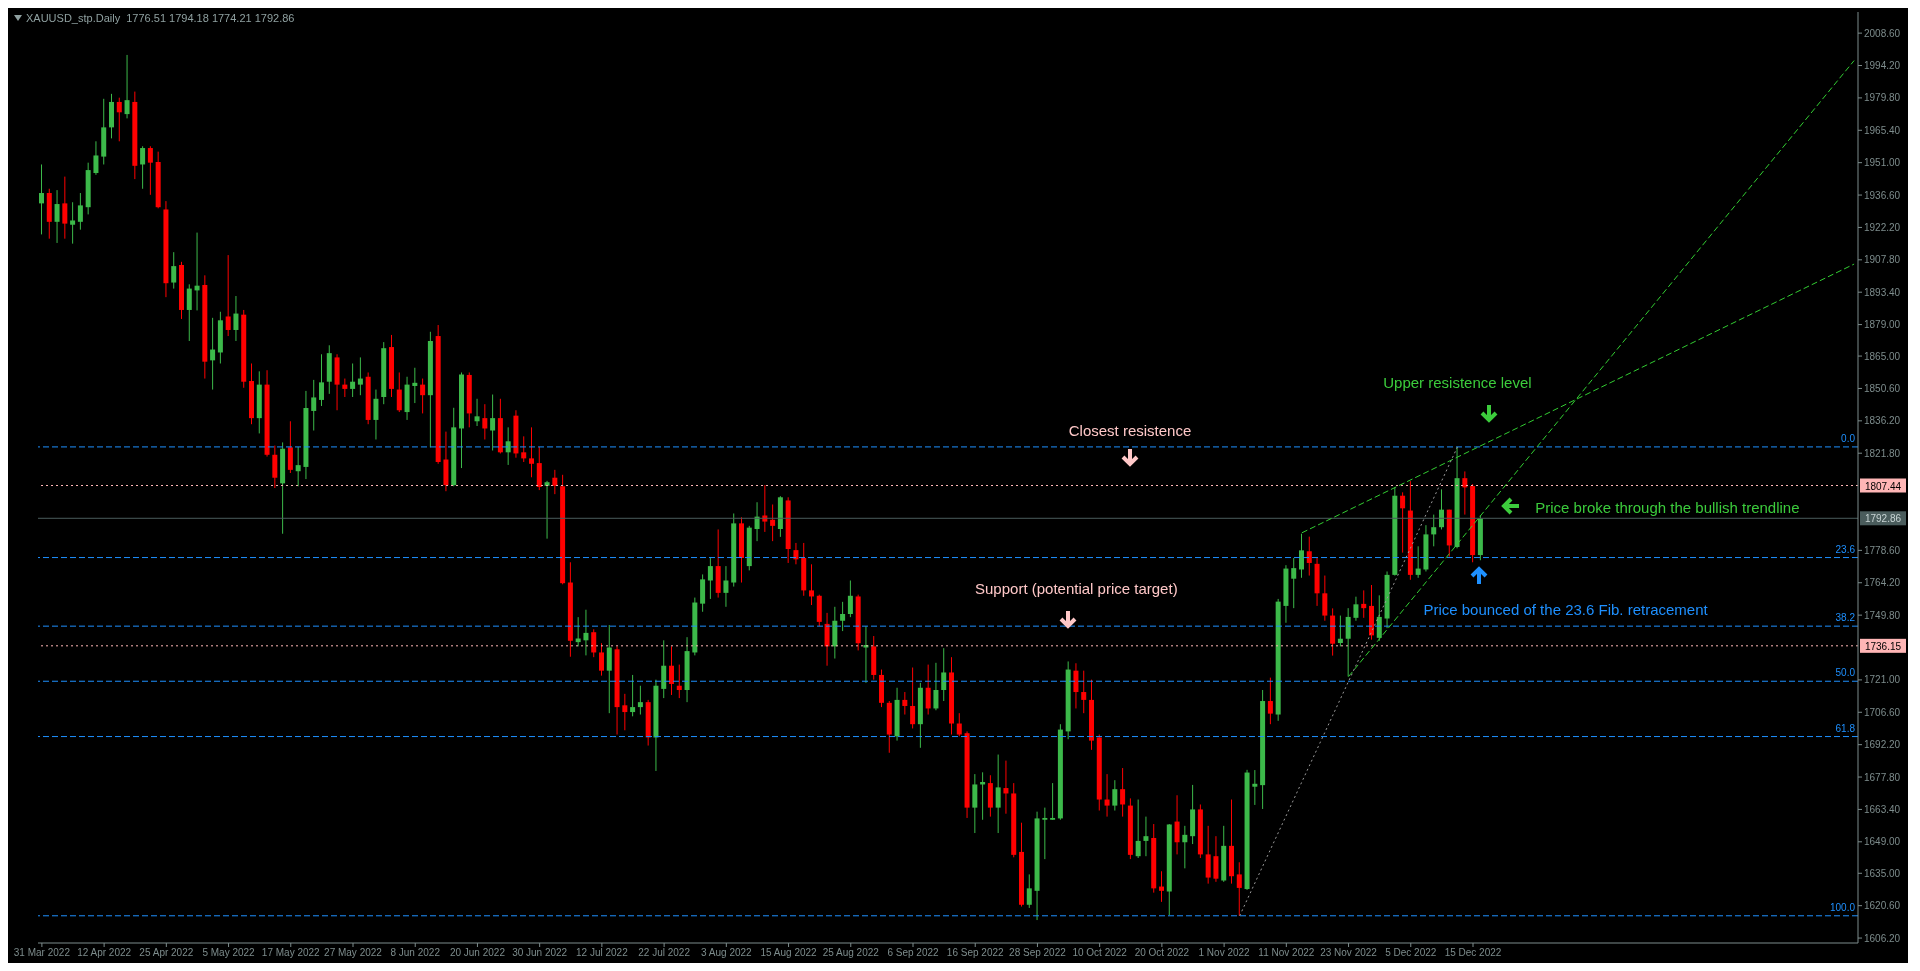  Describe the element at coordinates (975, 953) in the screenshot. I see `x-tick-label: 16 Sep 2022` at that location.